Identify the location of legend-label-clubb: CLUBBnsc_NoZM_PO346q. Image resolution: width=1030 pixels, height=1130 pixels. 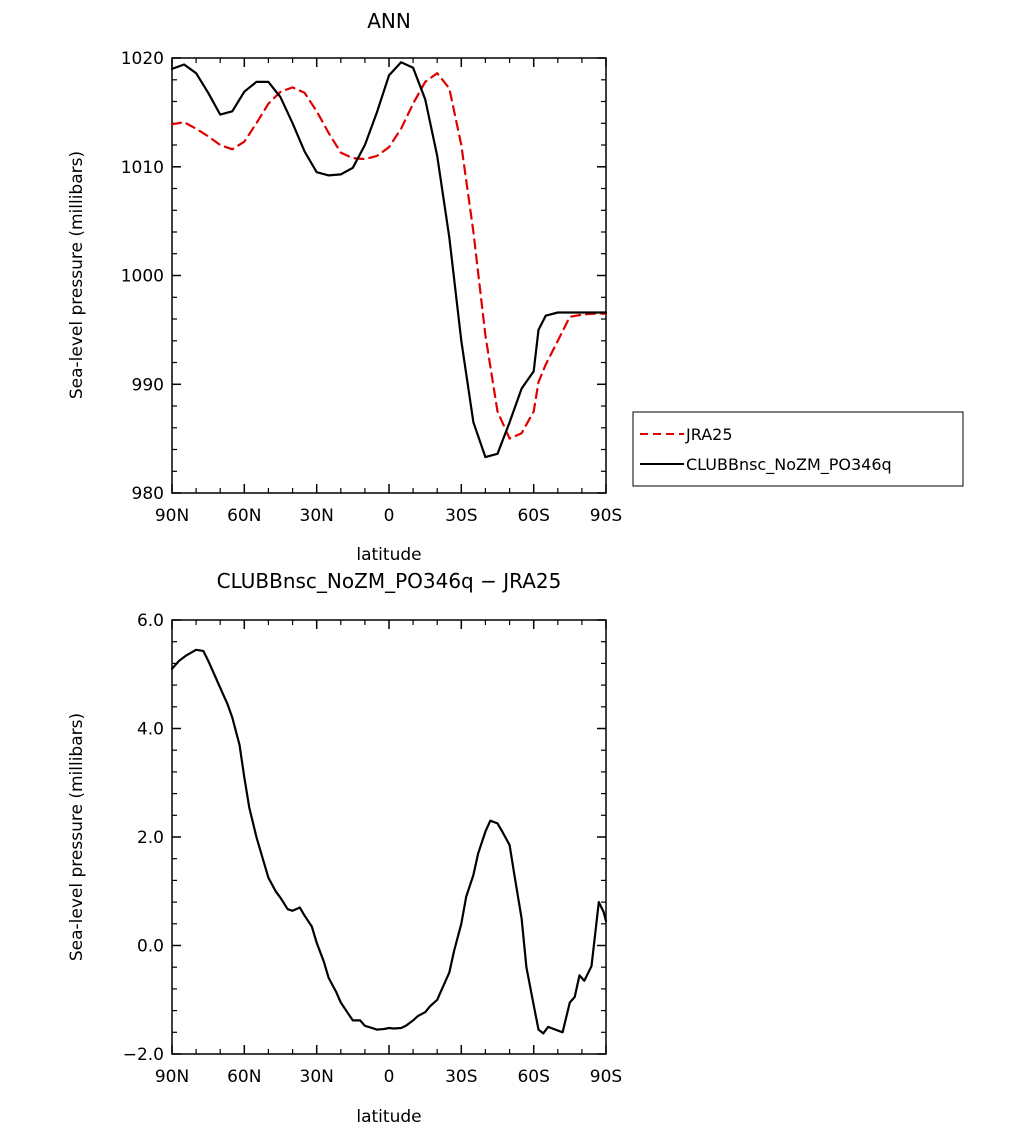
(789, 465).